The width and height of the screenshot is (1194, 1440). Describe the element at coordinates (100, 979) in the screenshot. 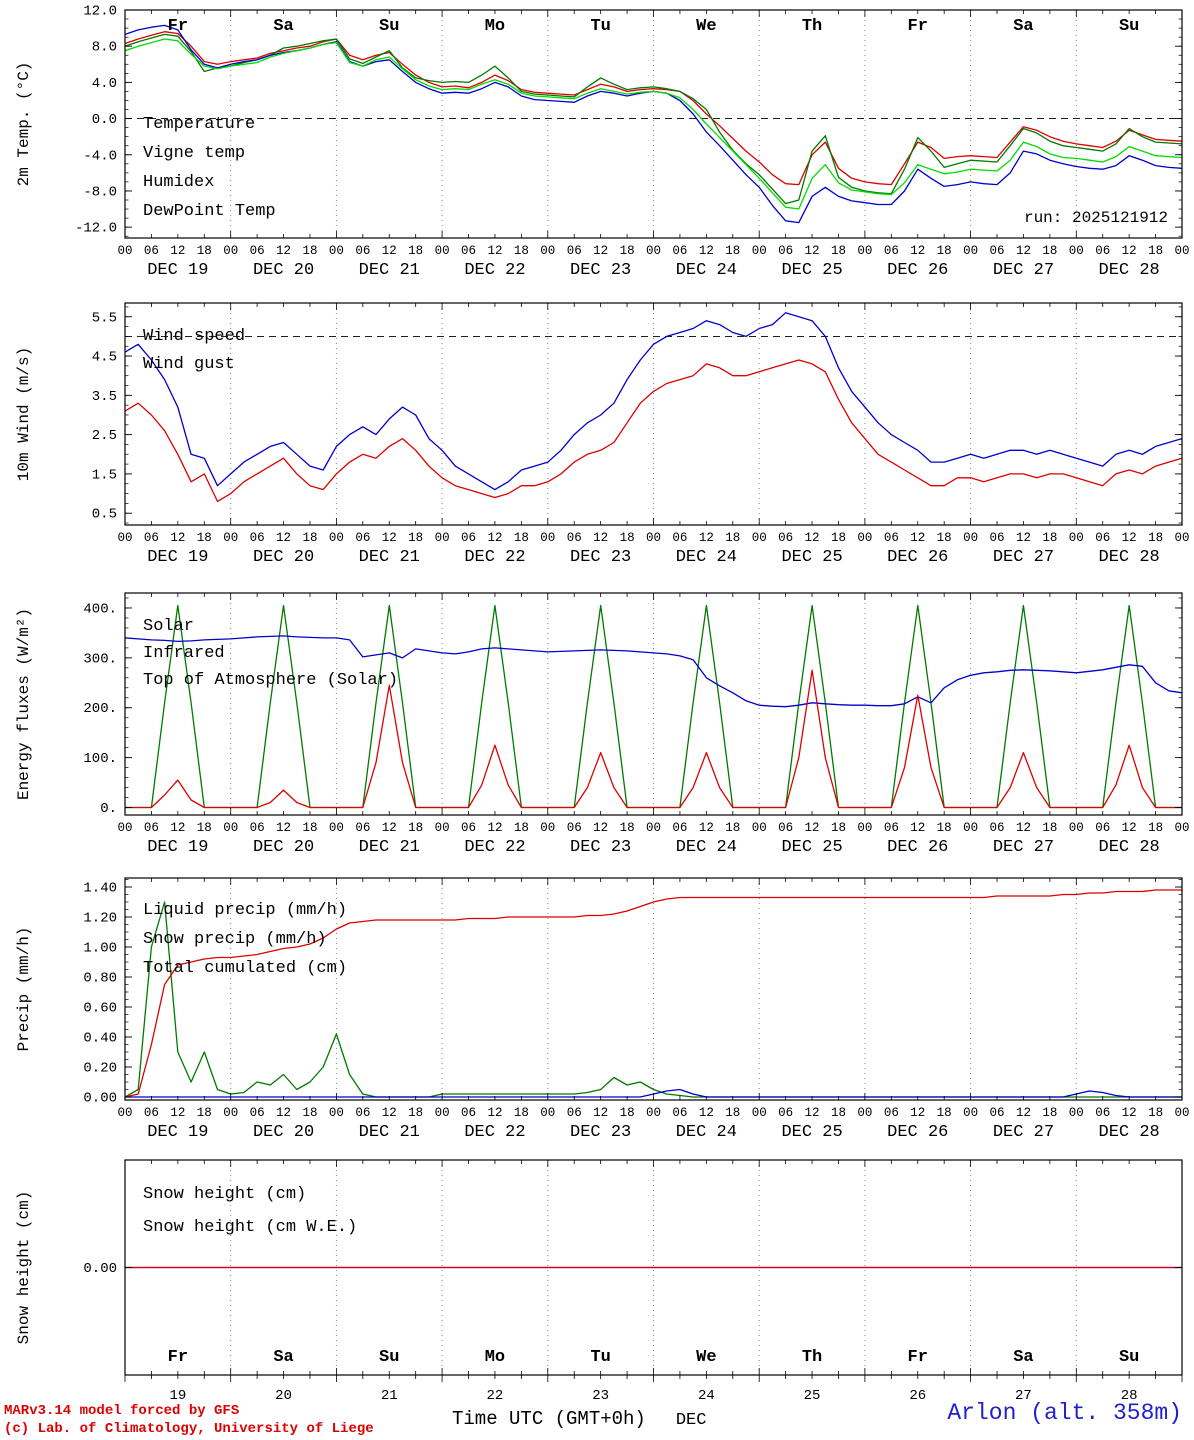

I see `y-tick-label: 0.80` at that location.